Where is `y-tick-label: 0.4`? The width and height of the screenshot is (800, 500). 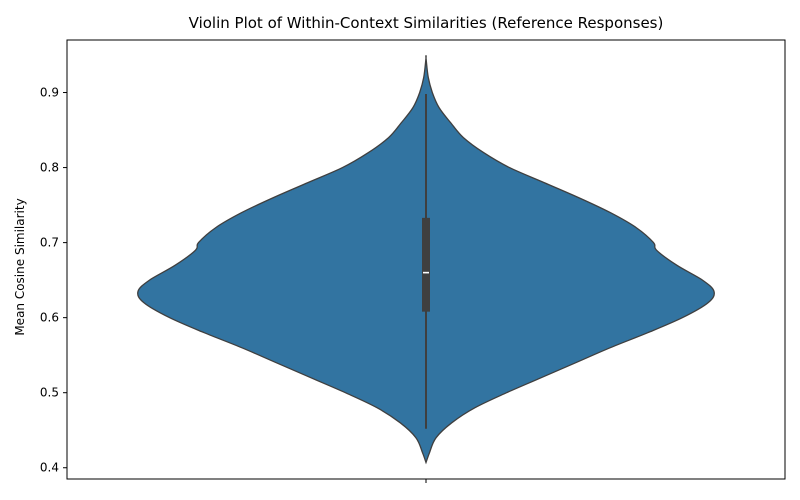
y-tick-label: 0.4 is located at coordinates (49, 468).